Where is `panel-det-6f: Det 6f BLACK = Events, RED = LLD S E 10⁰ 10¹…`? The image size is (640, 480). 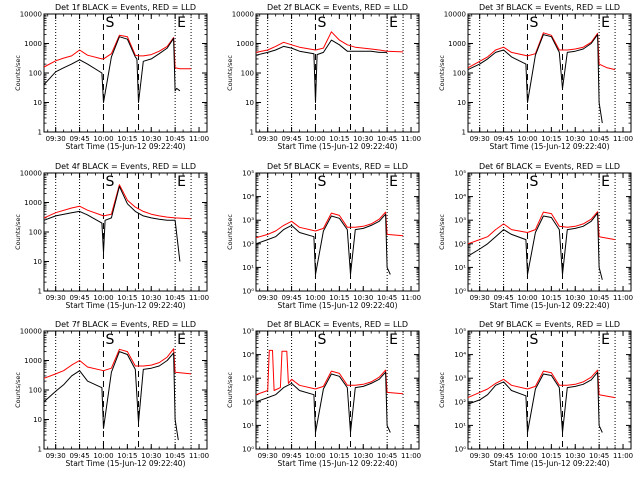
panel-det-6f: Det 6f BLACK = Events, RED = LLD S E 10⁰ 10¹… is located at coordinates (535, 236).